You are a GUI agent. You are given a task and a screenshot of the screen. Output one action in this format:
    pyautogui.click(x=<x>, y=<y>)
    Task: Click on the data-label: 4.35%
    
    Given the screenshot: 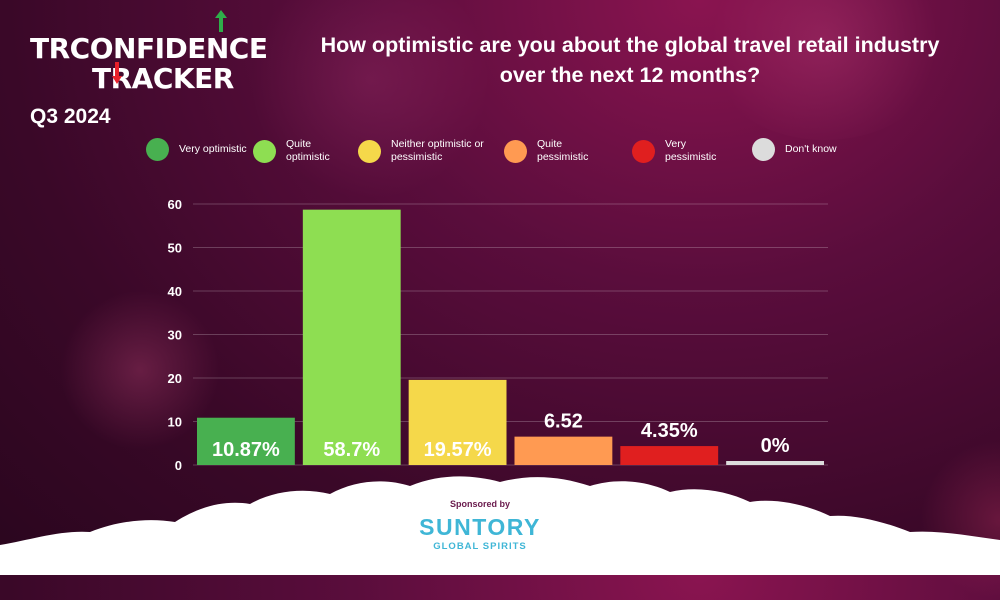 What is the action you would take?
    pyautogui.click(x=669, y=431)
    